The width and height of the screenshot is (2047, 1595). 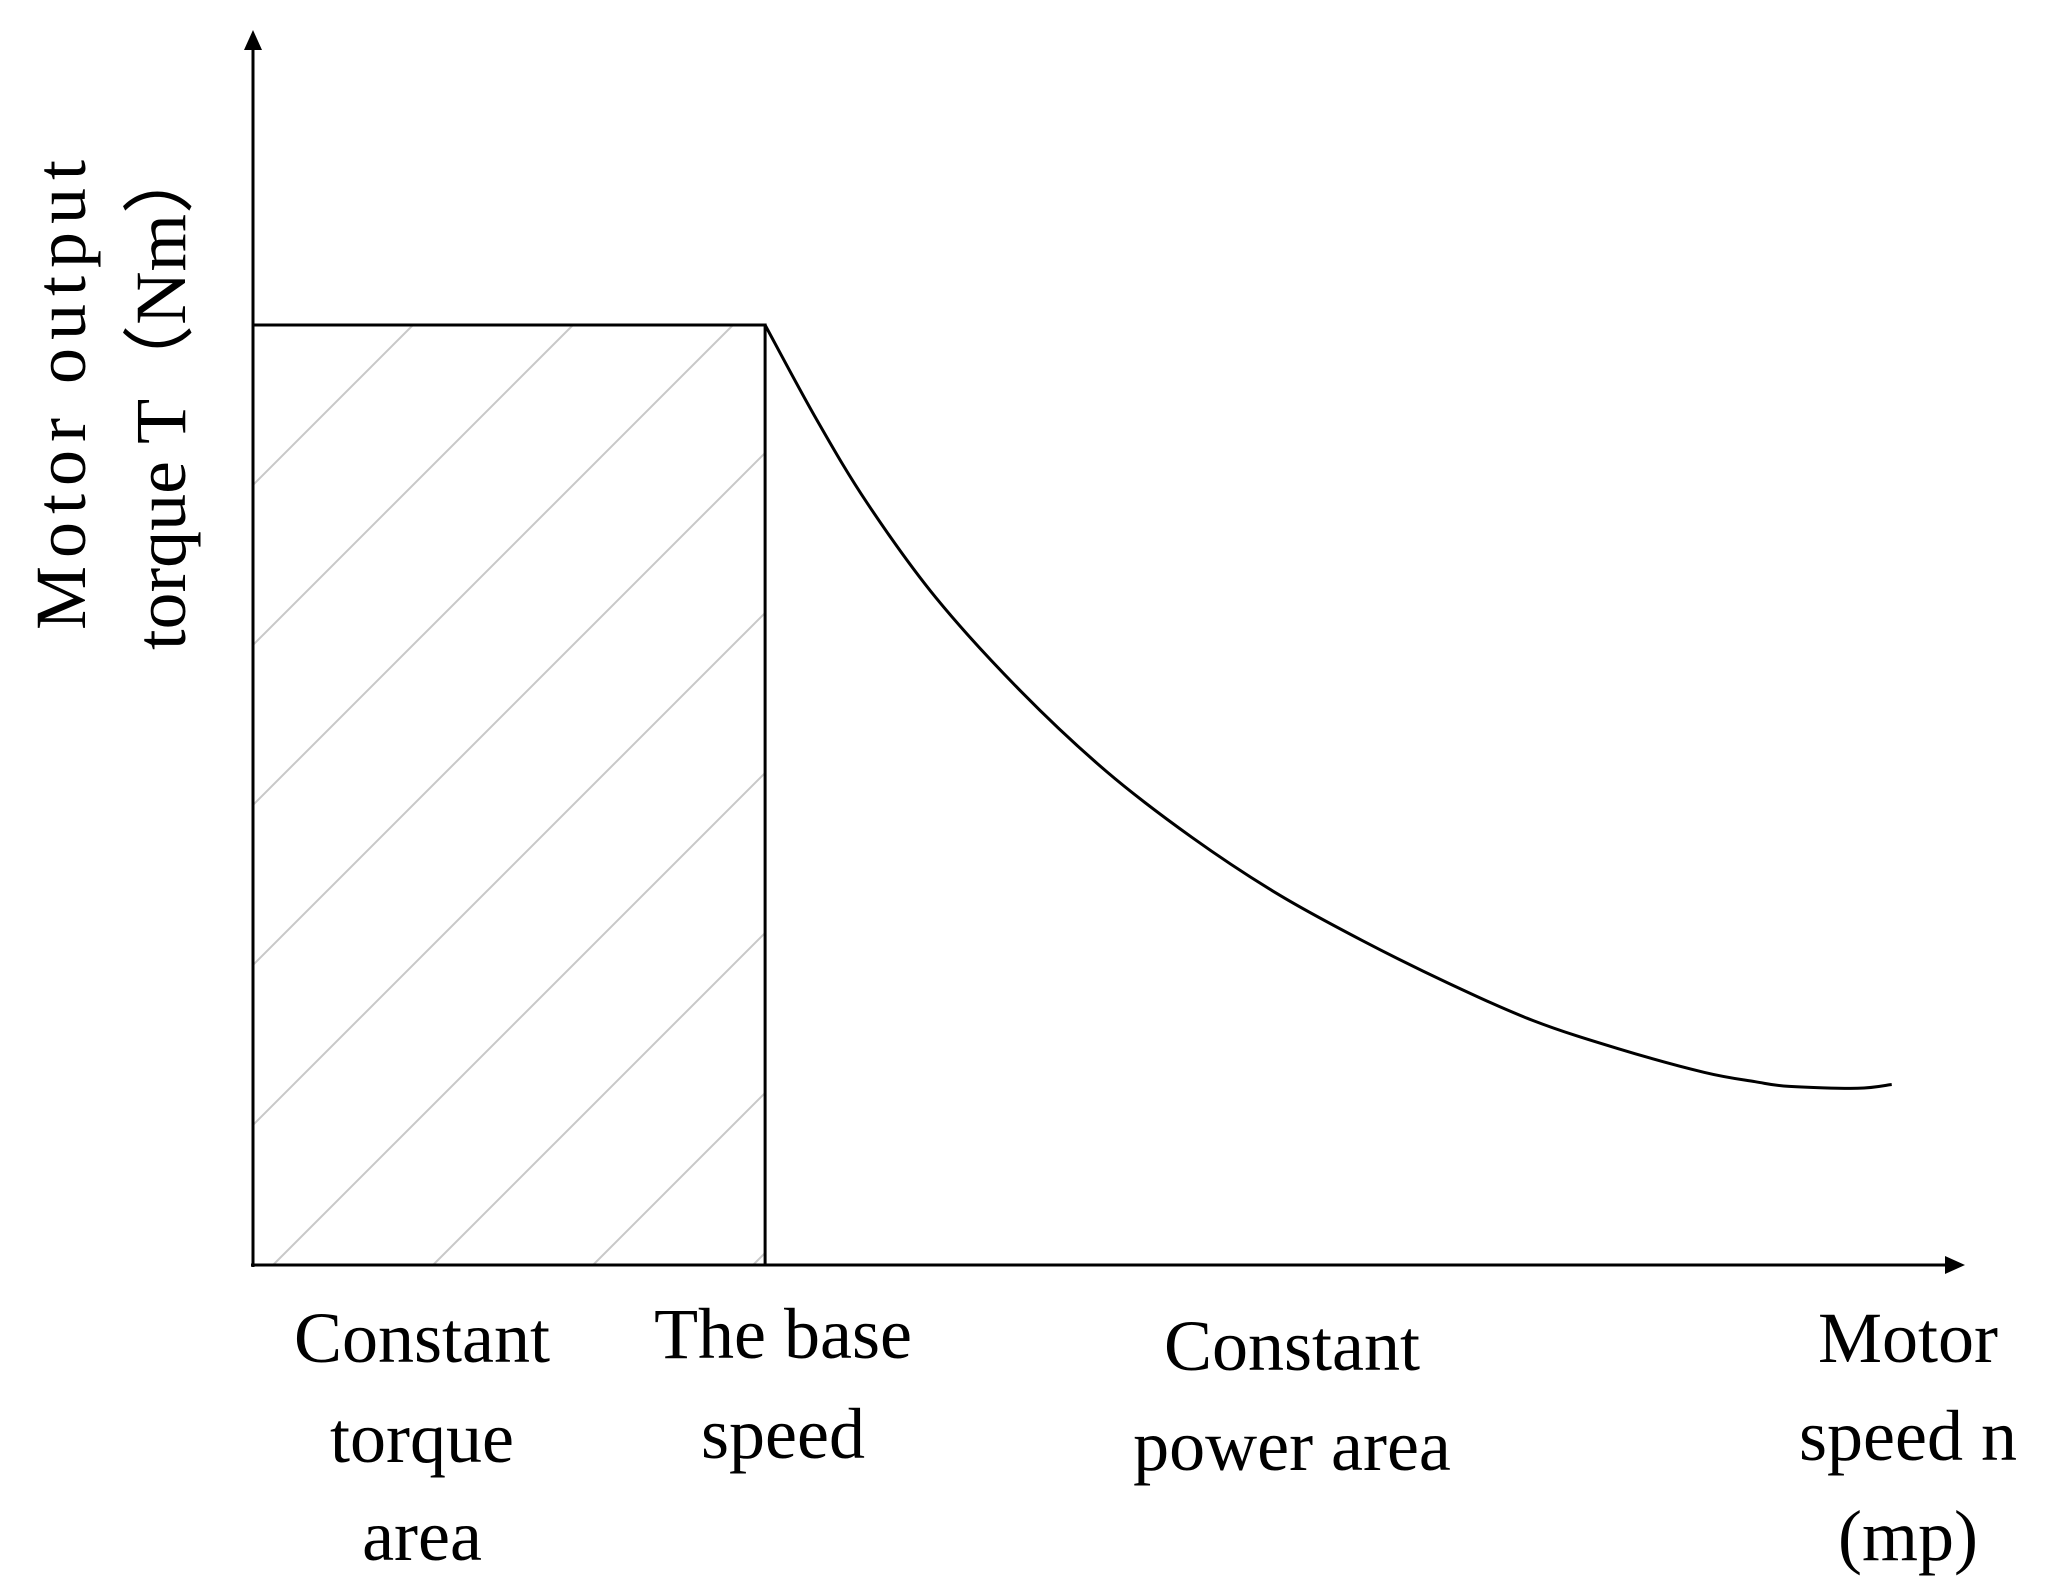 I want to click on constant-torque-label: Constant torque area, so click(x=422, y=1437).